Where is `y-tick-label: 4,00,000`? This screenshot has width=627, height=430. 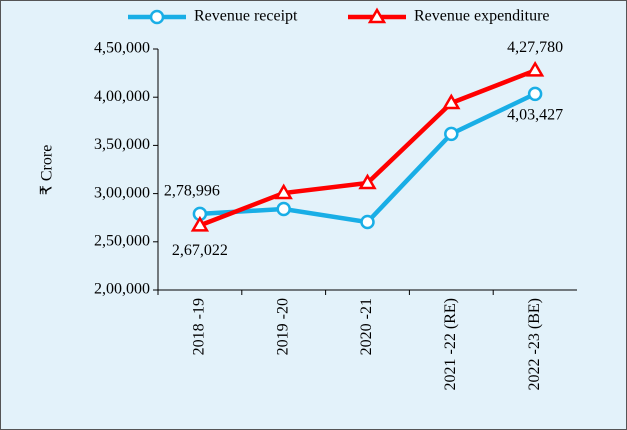
y-tick-label: 4,00,000 is located at coordinates (122, 96).